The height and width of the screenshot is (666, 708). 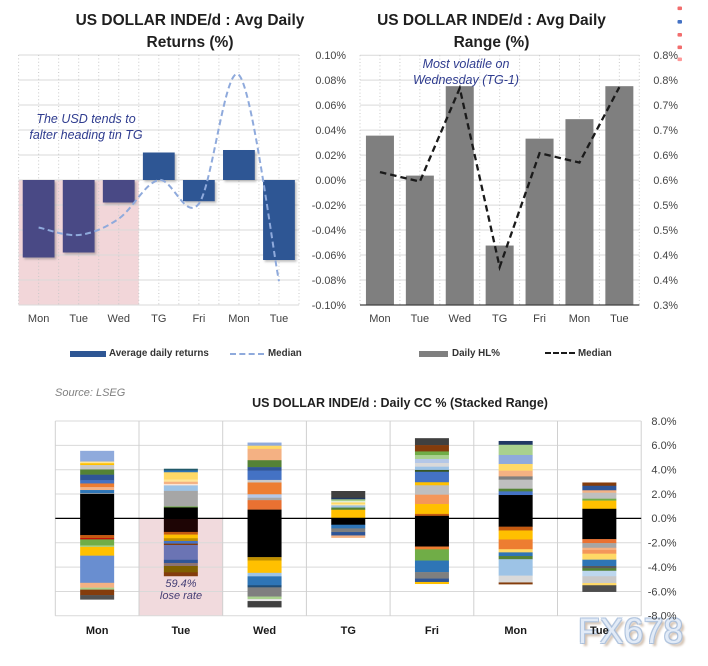 I want to click on source-note: Source: LSEG, so click(x=90, y=393).